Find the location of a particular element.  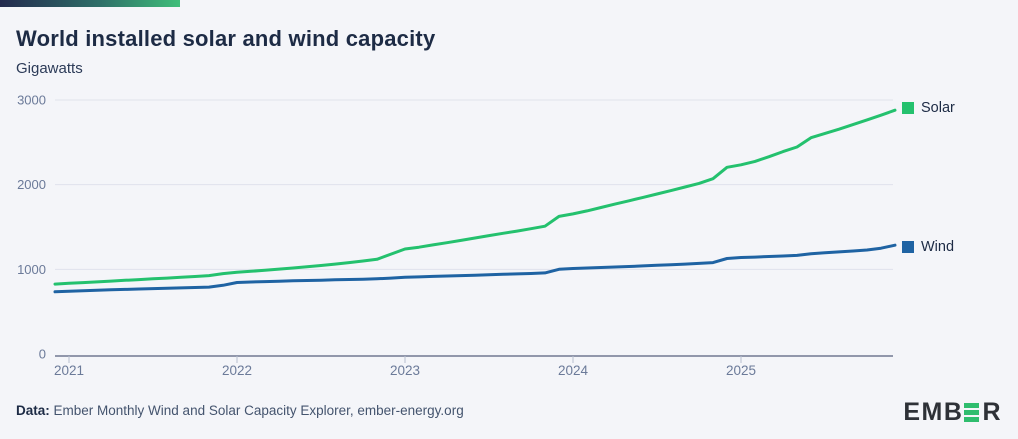

ember-logo: EMB R is located at coordinates (952, 412).